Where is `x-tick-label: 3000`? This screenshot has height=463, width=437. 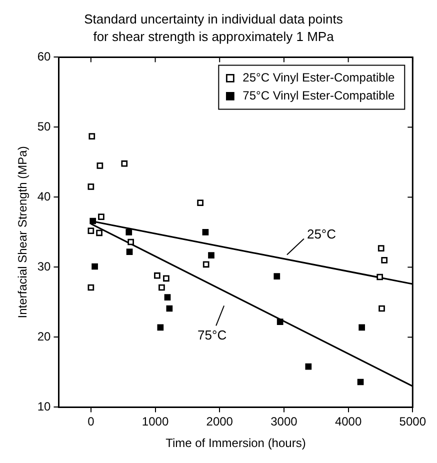 x-tick-label: 3000 is located at coordinates (284, 421).